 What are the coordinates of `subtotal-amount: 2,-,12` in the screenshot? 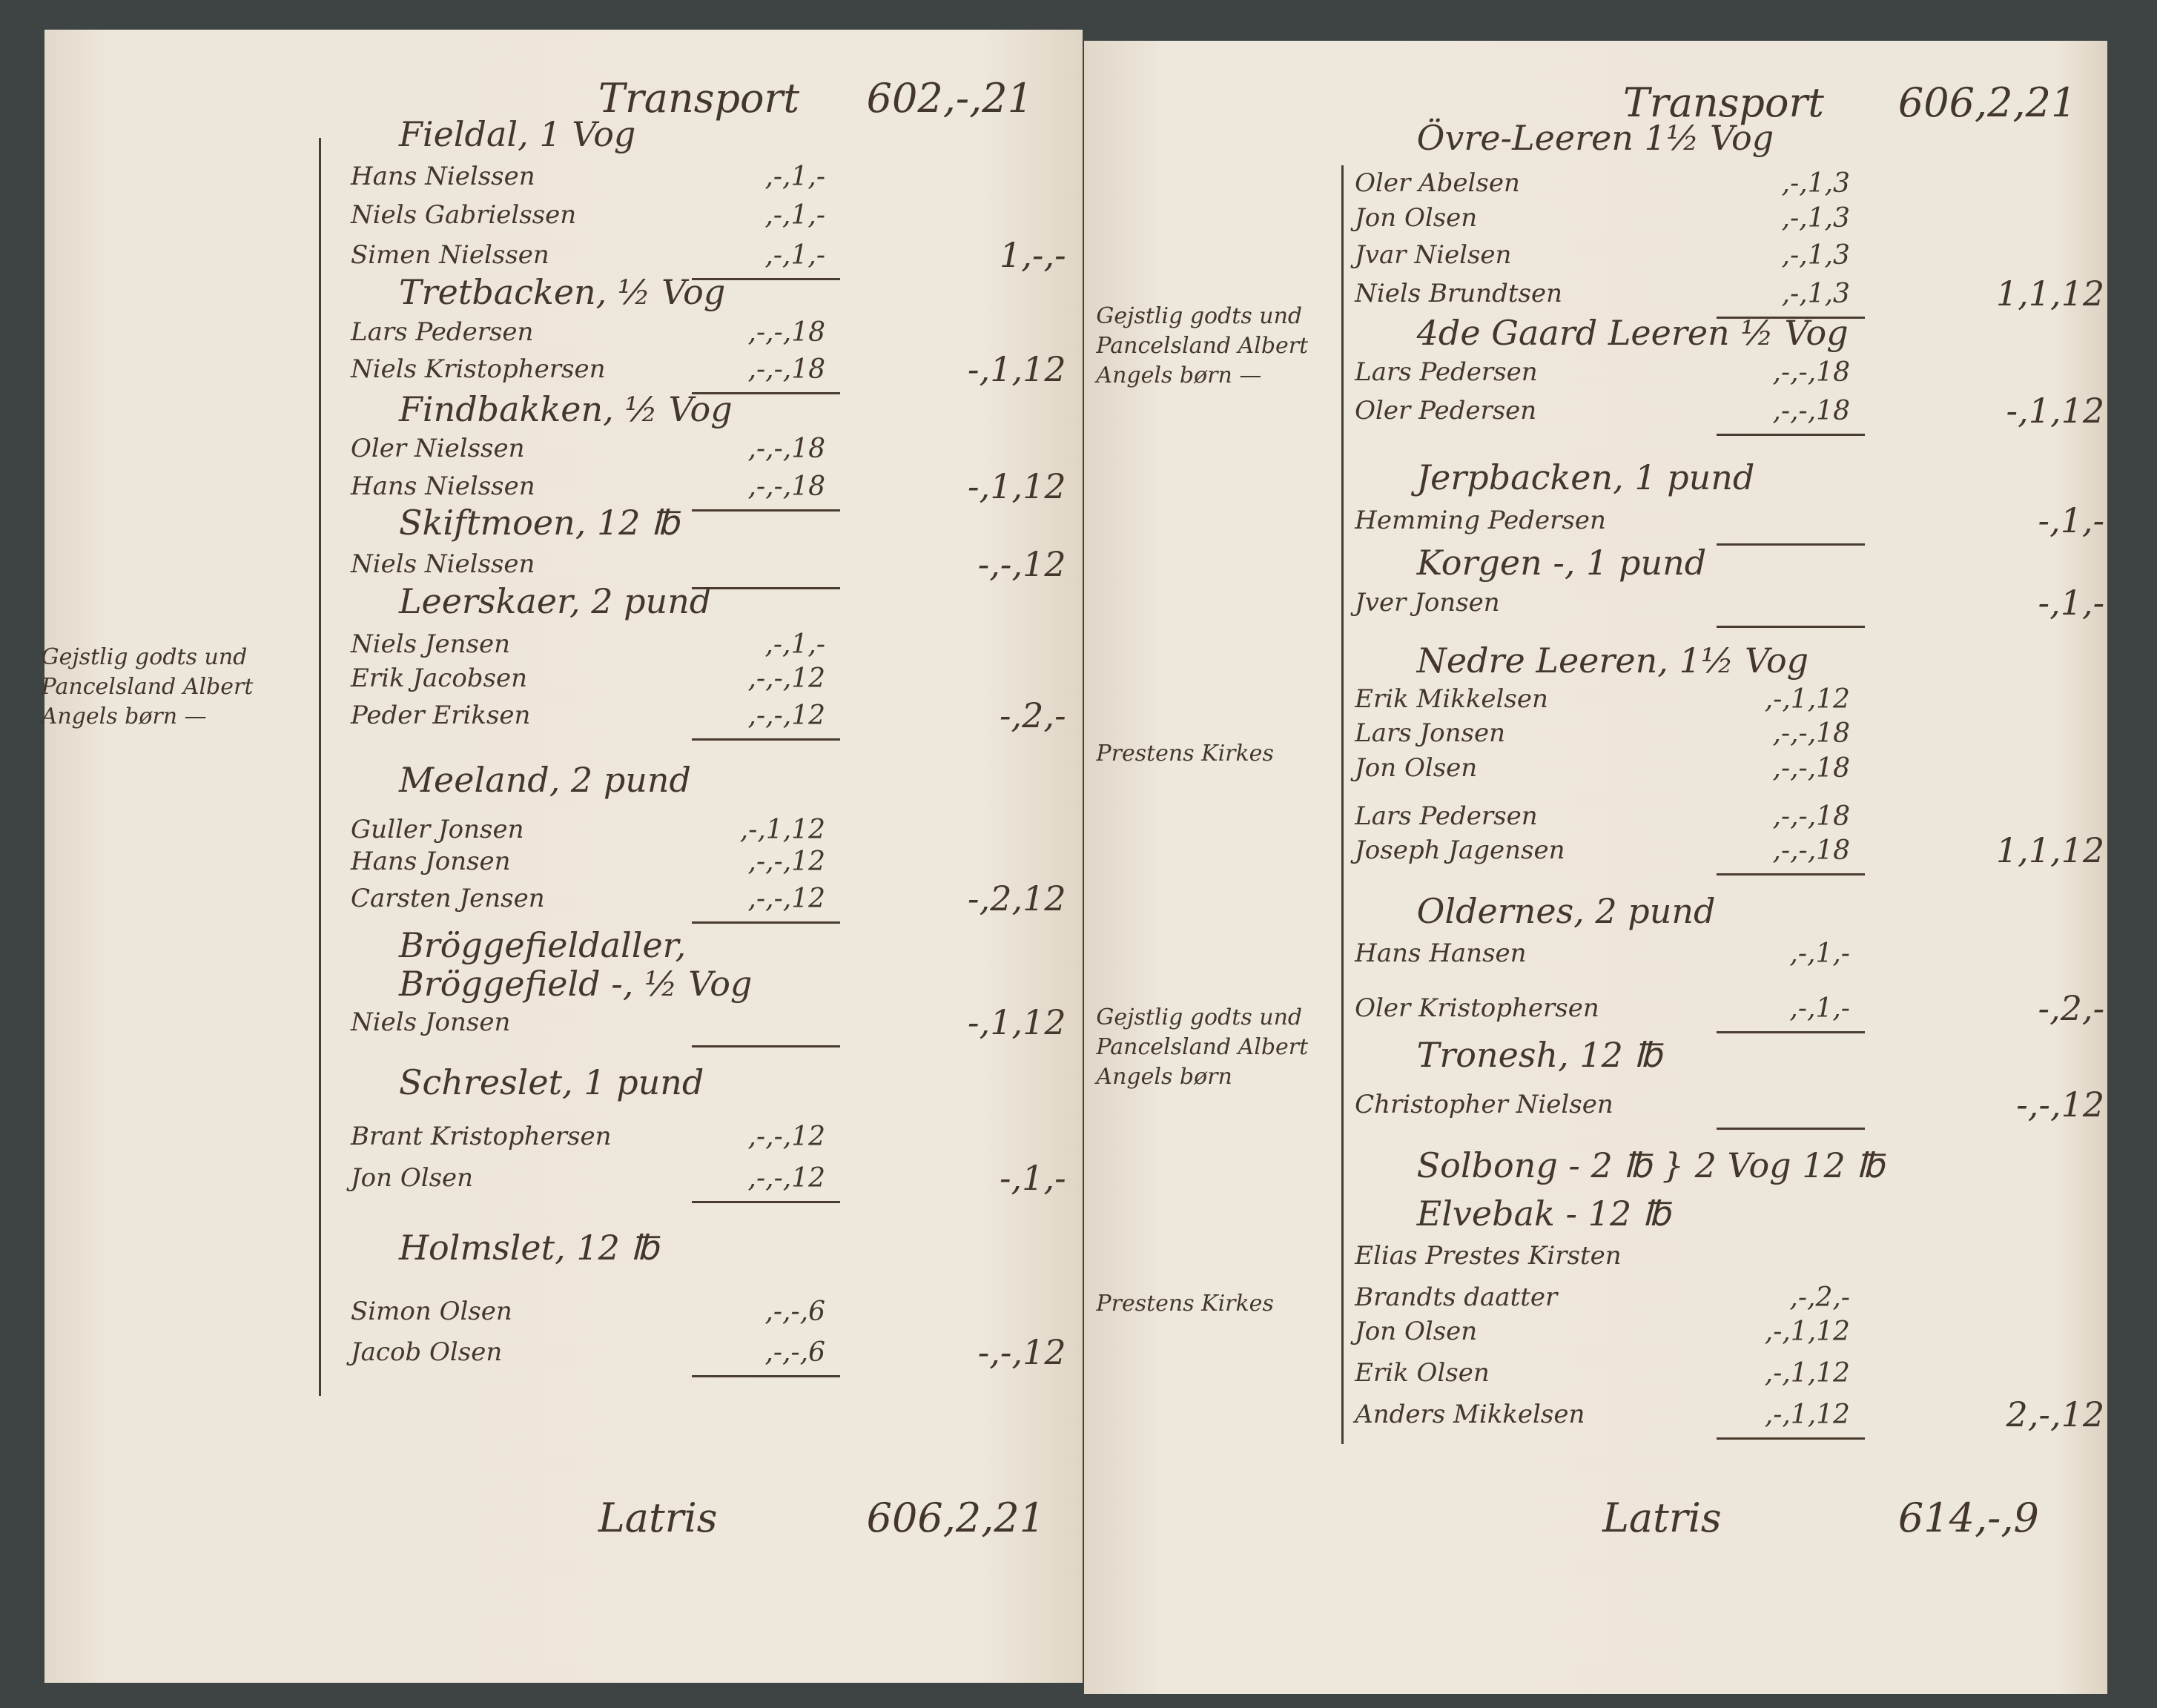 It's located at (2055, 1414).